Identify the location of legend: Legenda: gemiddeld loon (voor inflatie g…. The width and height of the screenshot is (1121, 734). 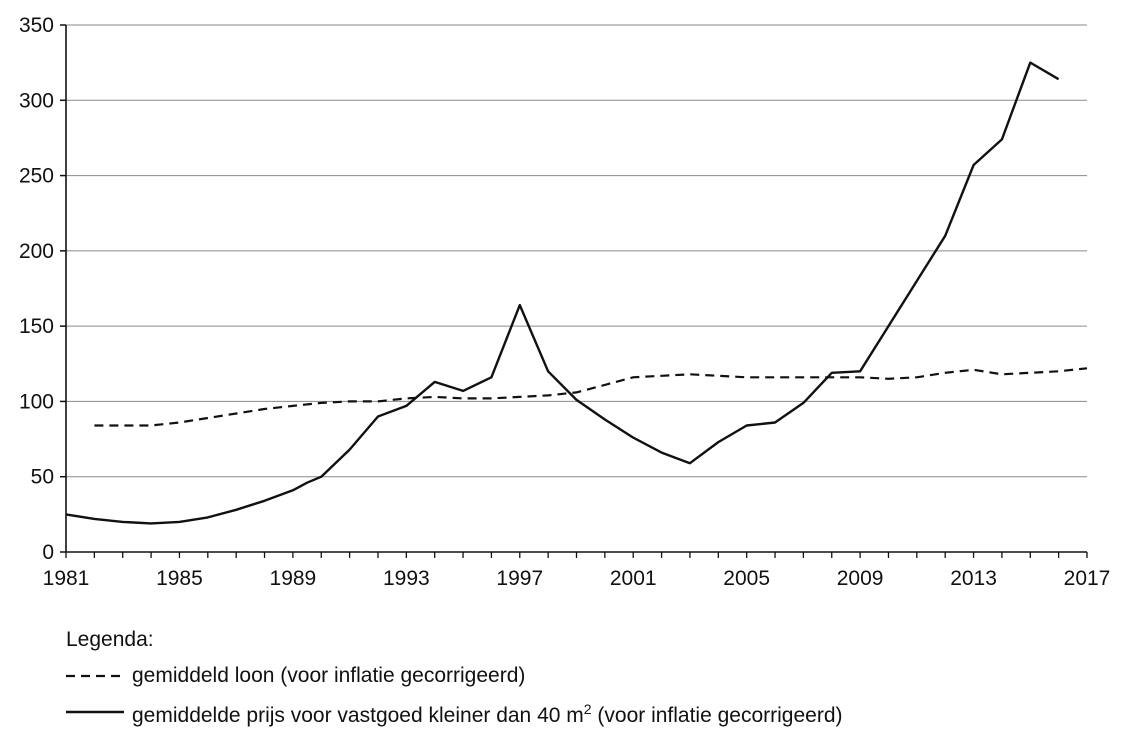
(454, 676).